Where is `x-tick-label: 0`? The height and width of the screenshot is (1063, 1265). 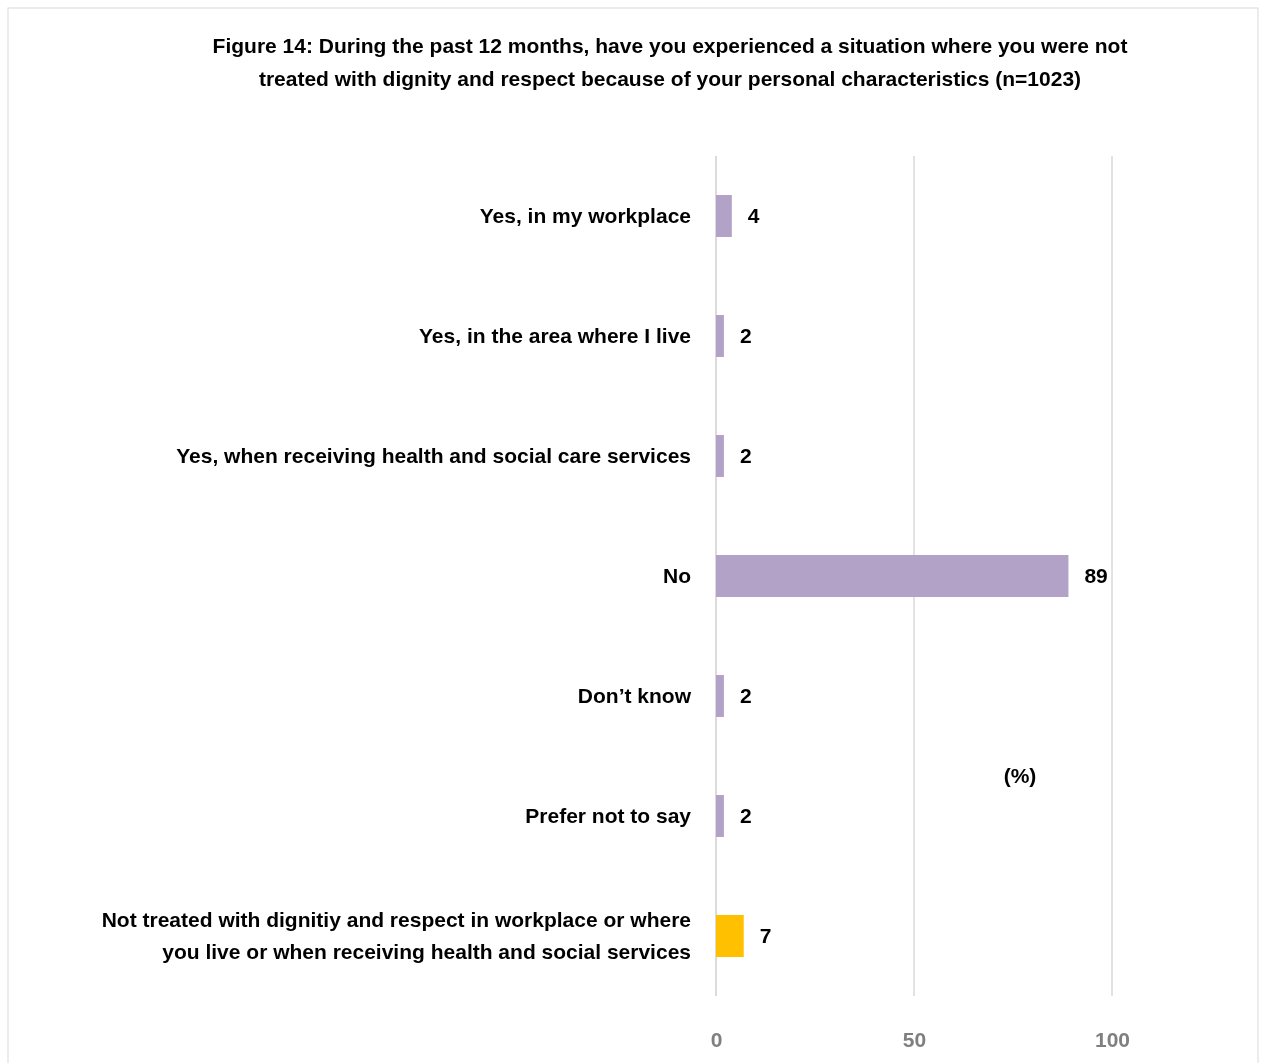
x-tick-label: 0 is located at coordinates (716, 1039).